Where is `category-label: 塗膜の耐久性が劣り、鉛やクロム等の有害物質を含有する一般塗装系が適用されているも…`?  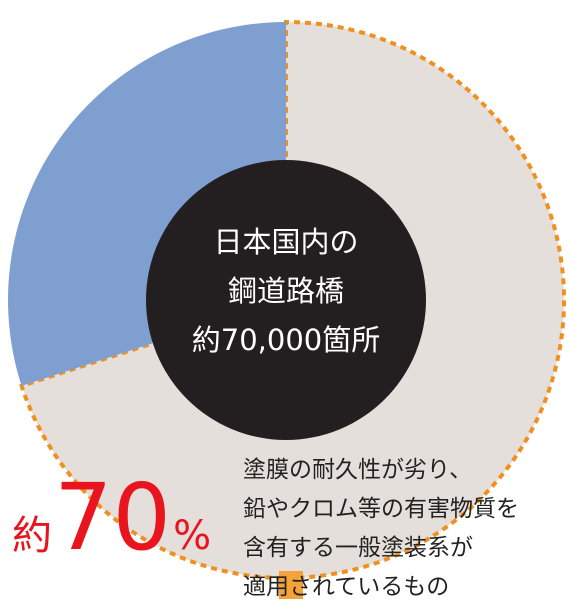
category-label: 塗膜の耐久性が劣り、鉛やクロム等の有害物質を含有する一般塗装系が適用されているも… is located at coordinates (381, 528).